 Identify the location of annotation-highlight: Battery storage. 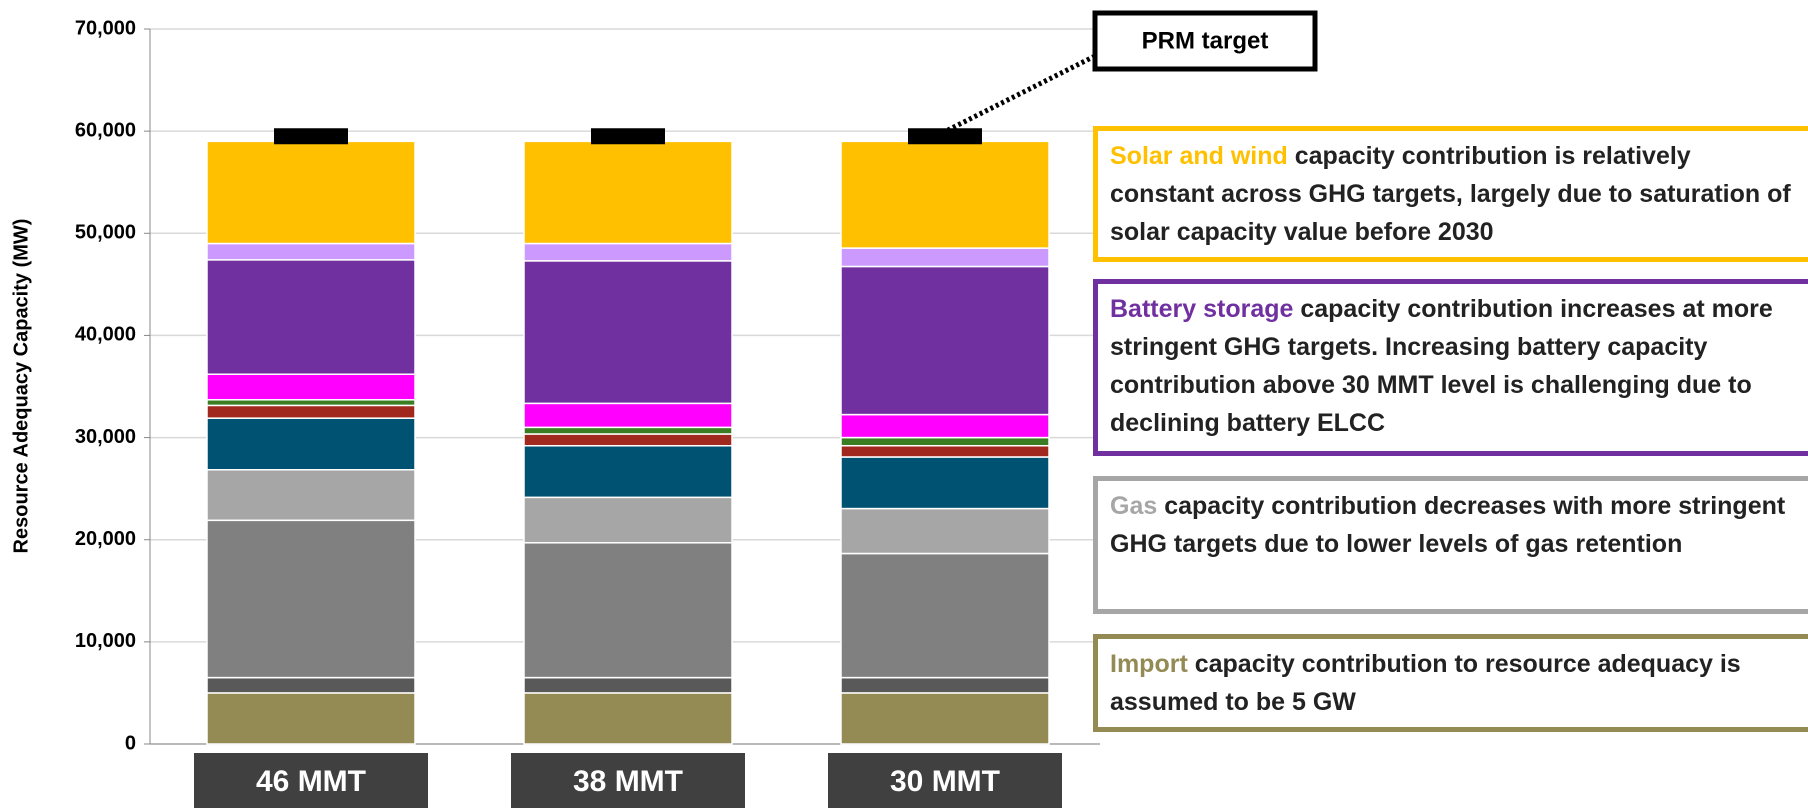
(1202, 309).